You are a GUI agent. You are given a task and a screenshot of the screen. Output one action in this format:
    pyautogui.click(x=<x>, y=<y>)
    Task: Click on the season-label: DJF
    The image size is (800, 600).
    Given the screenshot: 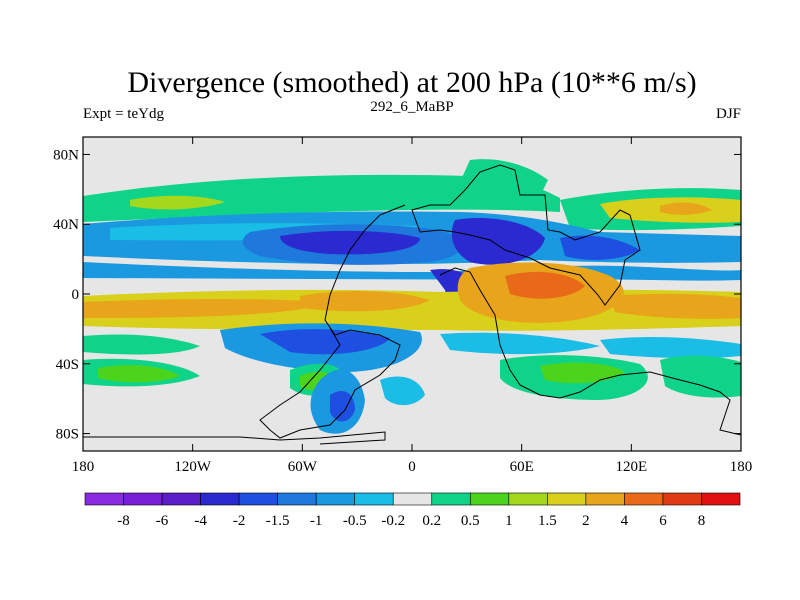 What is the action you would take?
    pyautogui.click(x=728, y=114)
    